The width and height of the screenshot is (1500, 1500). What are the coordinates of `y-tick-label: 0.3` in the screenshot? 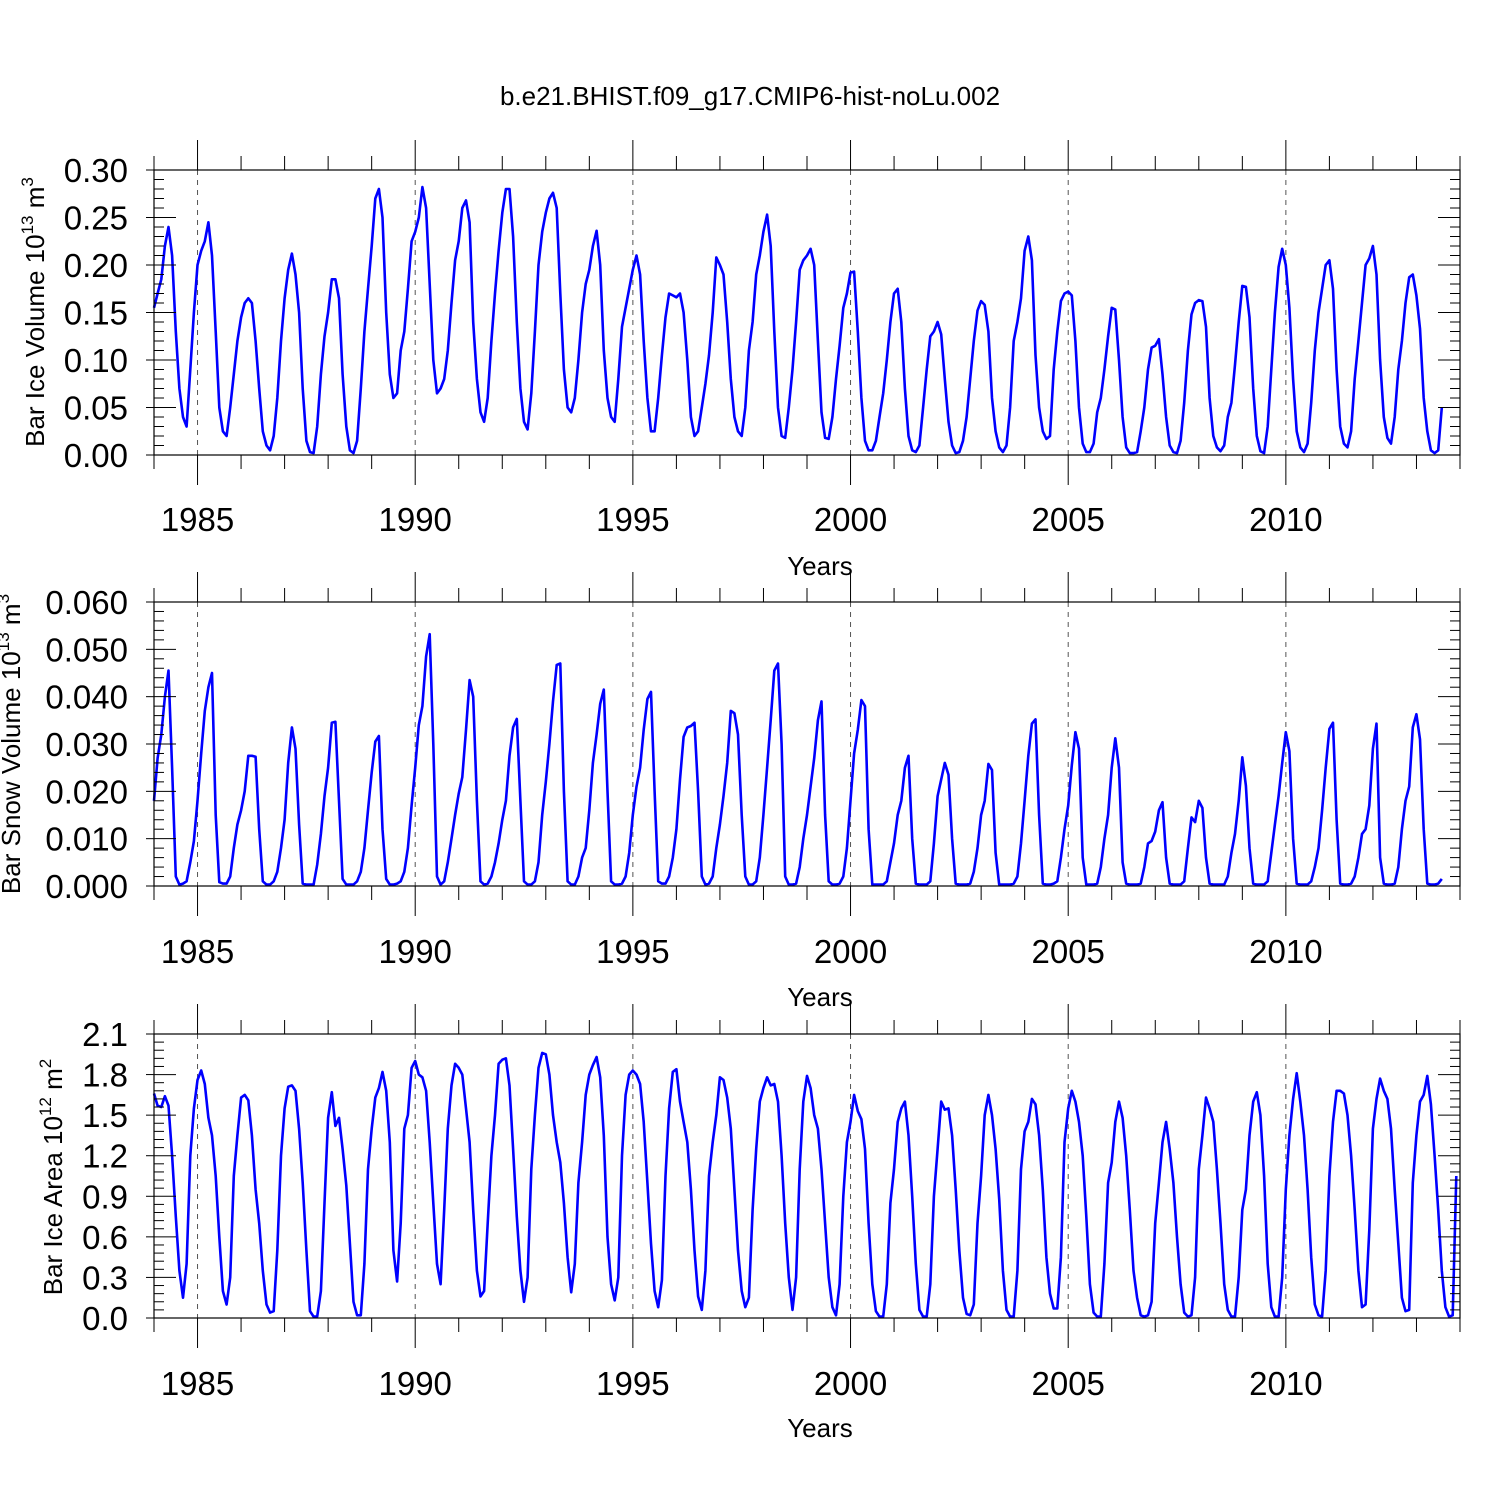 It's located at (105, 1277).